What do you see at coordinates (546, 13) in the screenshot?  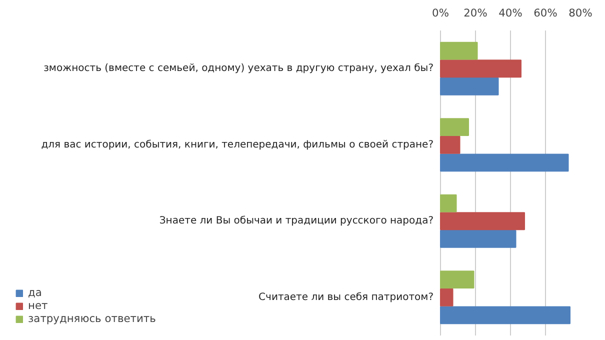 I see `x-tick-label: 60%` at bounding box center [546, 13].